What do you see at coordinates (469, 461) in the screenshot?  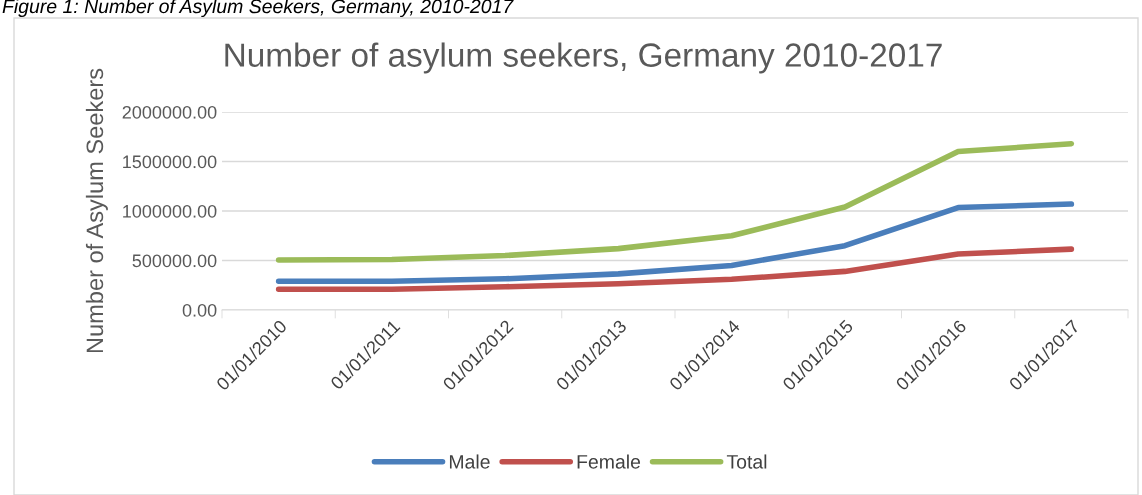 I see `legend-label: Male` at bounding box center [469, 461].